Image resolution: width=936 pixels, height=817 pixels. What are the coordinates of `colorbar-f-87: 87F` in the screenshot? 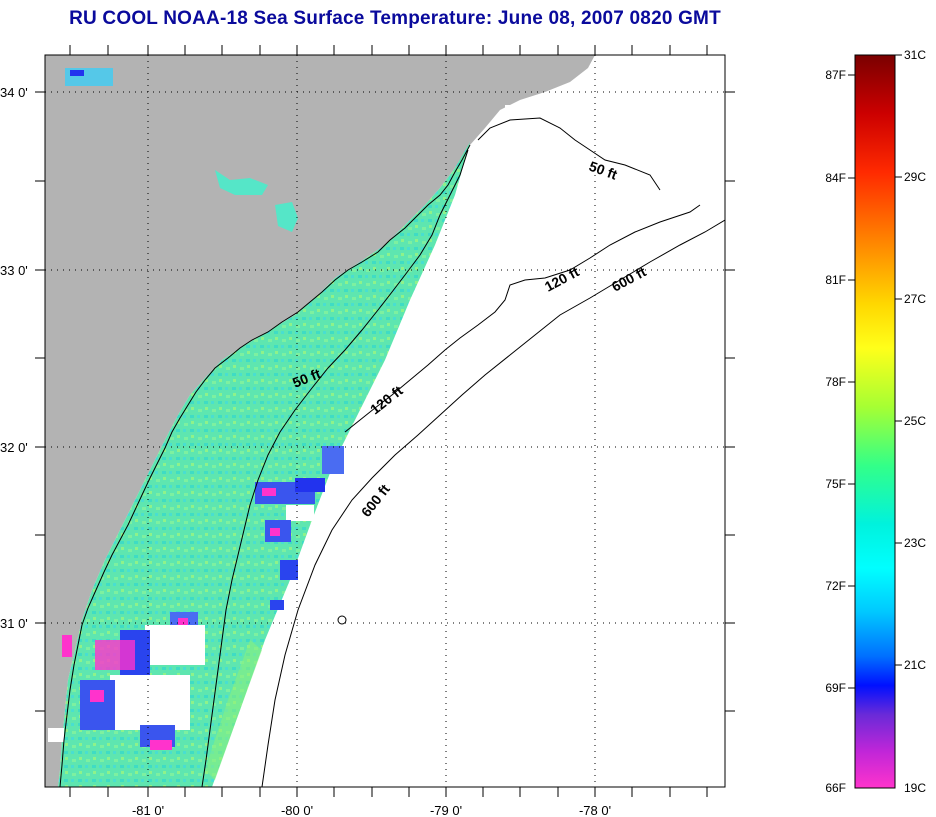 It's located at (835, 75).